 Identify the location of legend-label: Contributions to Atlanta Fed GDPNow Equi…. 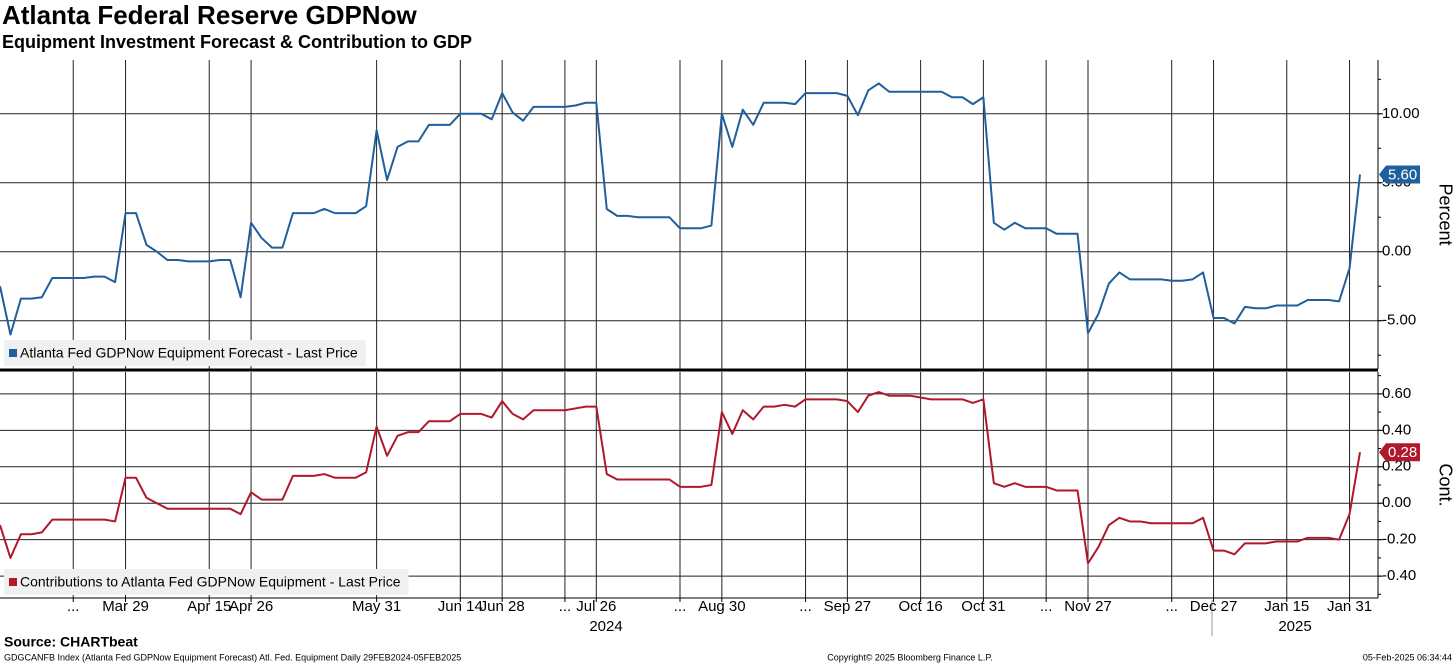
(210, 582).